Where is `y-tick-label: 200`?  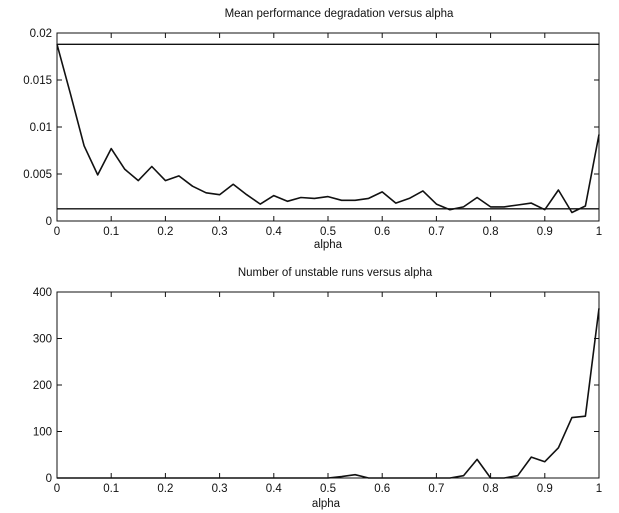 y-tick-label: 200 is located at coordinates (42, 386).